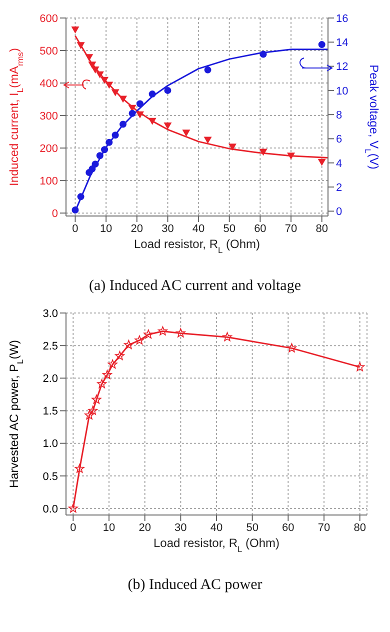 The image size is (390, 632). I want to click on y2-tick-label: 16, so click(342, 18).